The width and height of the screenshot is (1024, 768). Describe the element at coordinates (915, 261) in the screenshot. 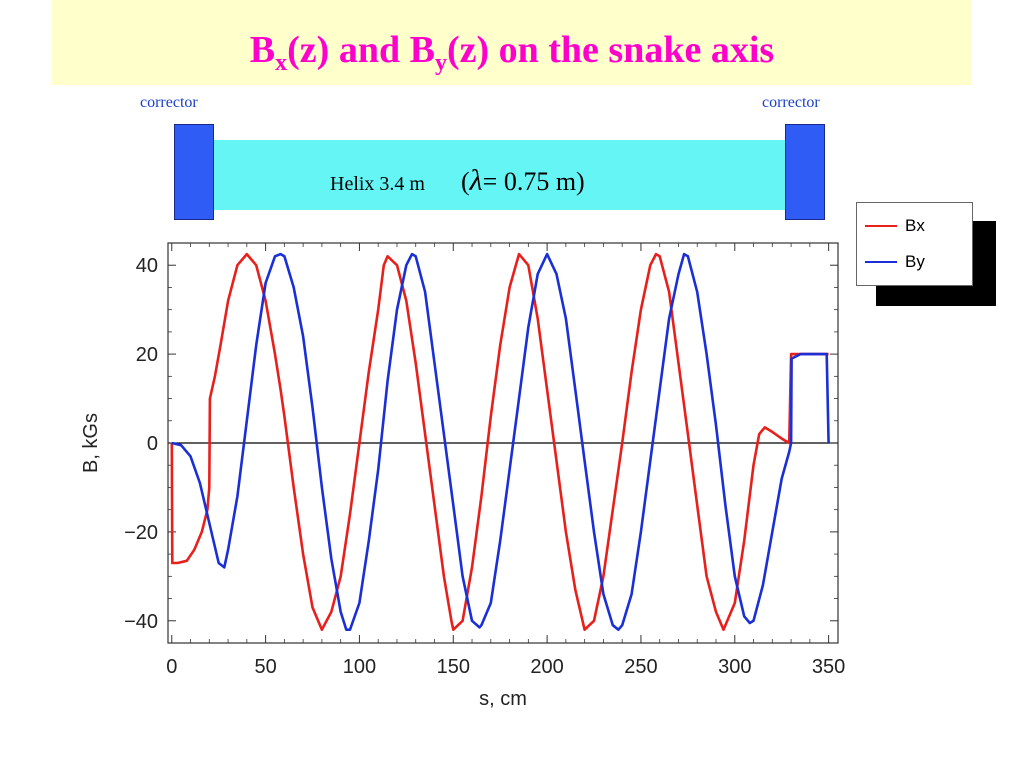

I see `legend-label-by: By` at that location.